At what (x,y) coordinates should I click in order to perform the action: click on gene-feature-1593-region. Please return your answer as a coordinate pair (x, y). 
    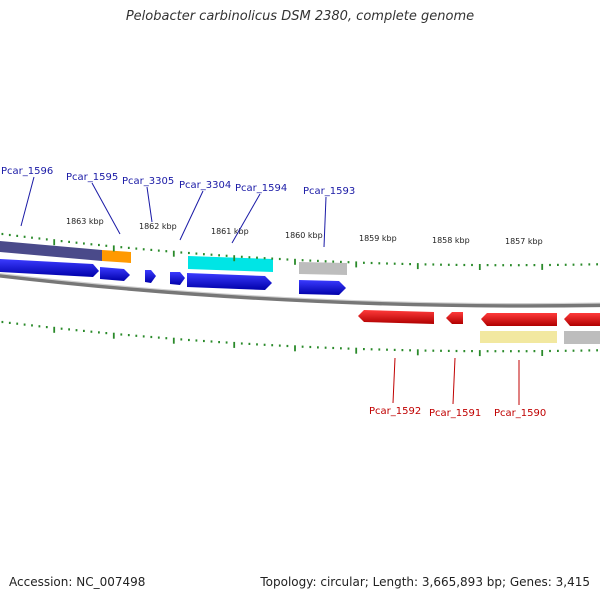
    Looking at the image, I should click on (323, 268).